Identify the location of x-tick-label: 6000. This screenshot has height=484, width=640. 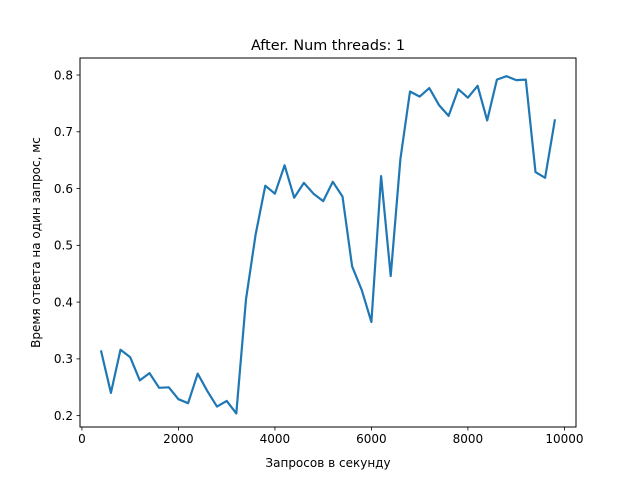
(371, 439).